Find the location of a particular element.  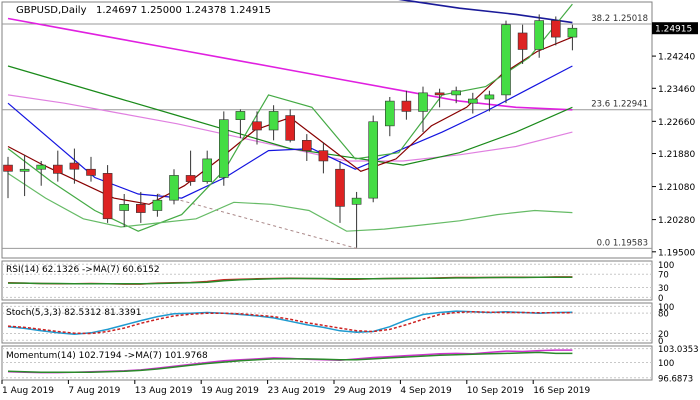

date-tick-label: 23 Aug 2019 is located at coordinates (297, 391).